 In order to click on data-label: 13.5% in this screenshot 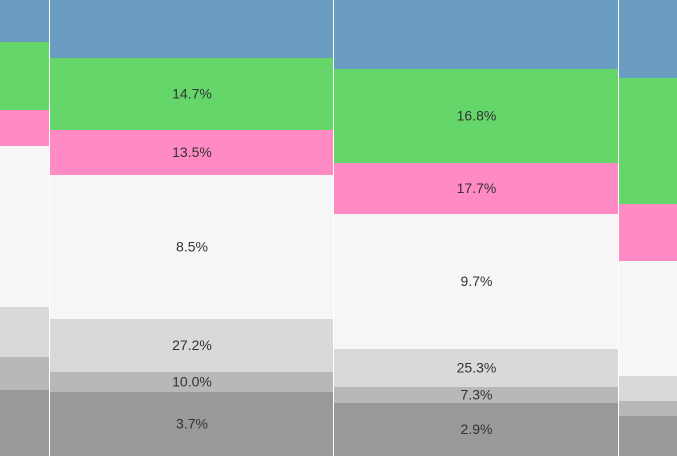, I will do `click(192, 152)`.